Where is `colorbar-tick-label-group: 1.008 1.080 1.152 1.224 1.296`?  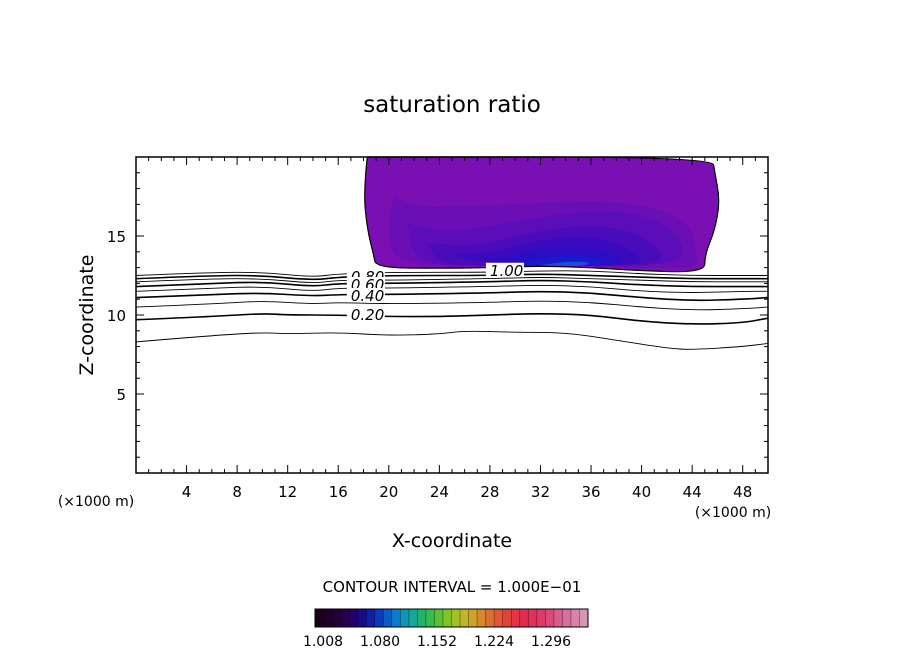 colorbar-tick-label-group: 1.008 1.080 1.152 1.224 1.296 is located at coordinates (437, 642).